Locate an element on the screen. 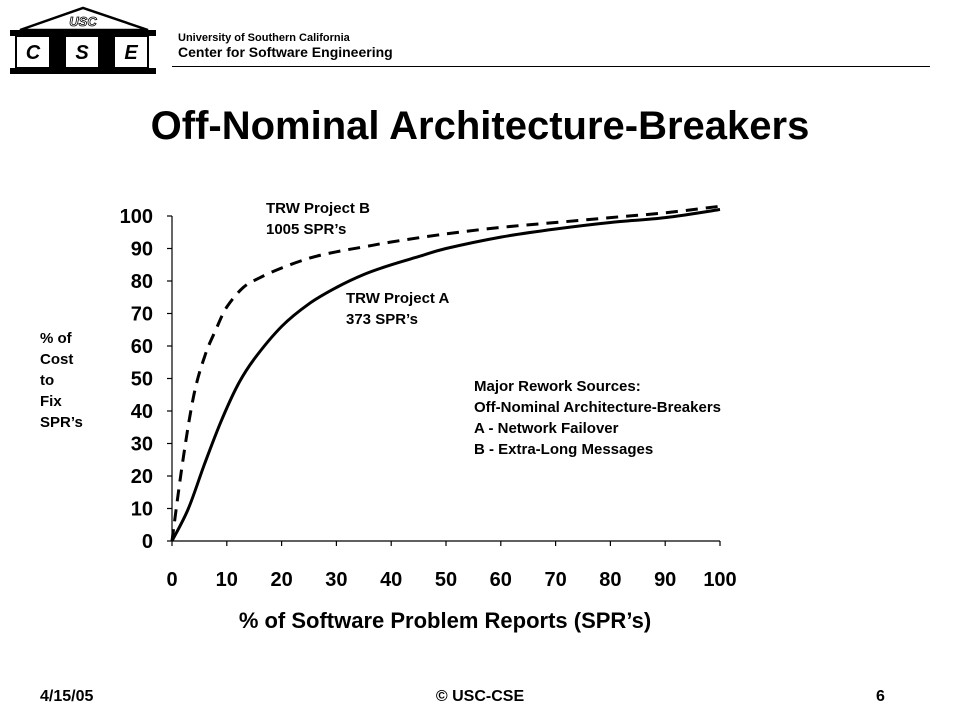  header-university: University of Southern California is located at coordinates (264, 38).